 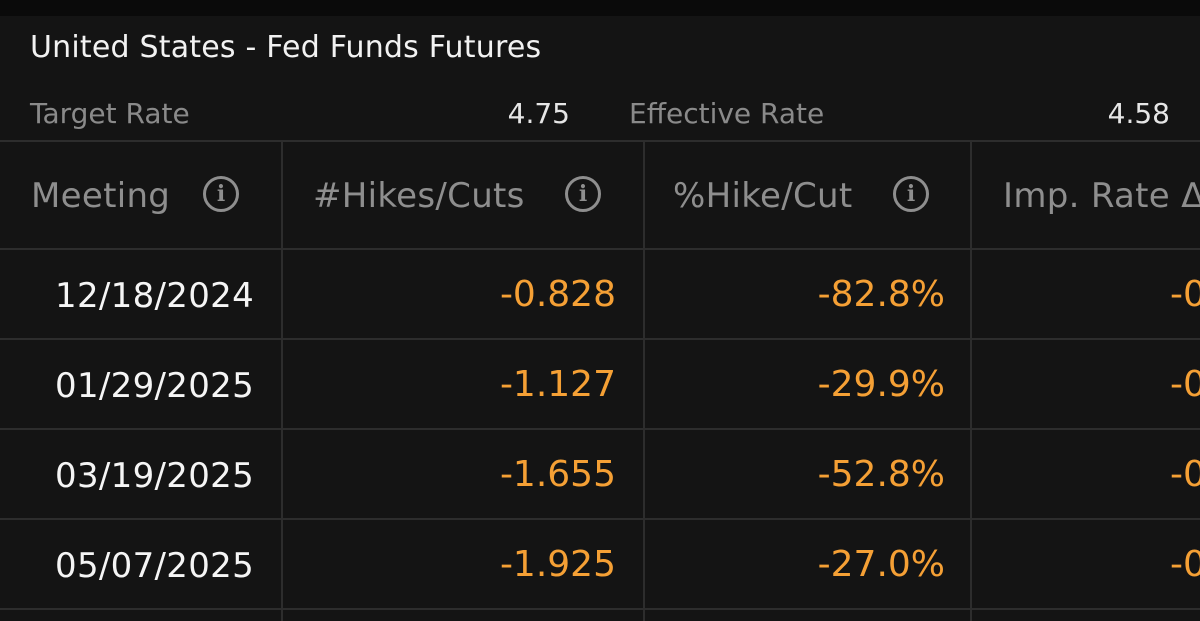 What do you see at coordinates (101, 196) in the screenshot?
I see `column-header-meeting: Meeting` at bounding box center [101, 196].